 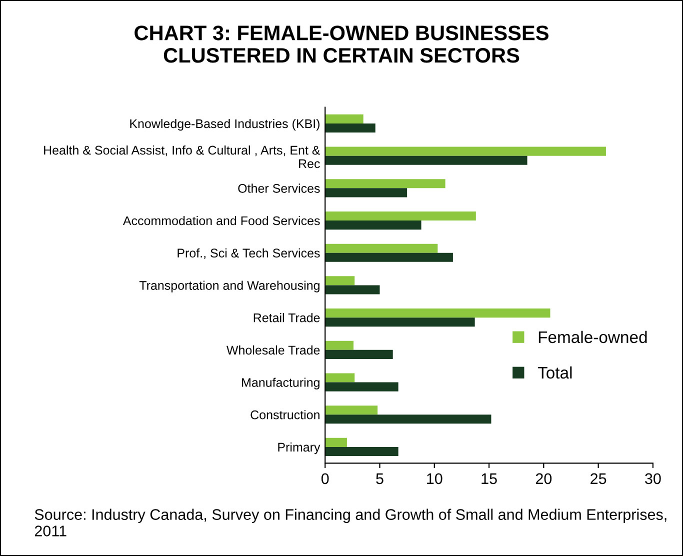 What do you see at coordinates (598, 478) in the screenshot?
I see `x-tick-label: 25` at bounding box center [598, 478].